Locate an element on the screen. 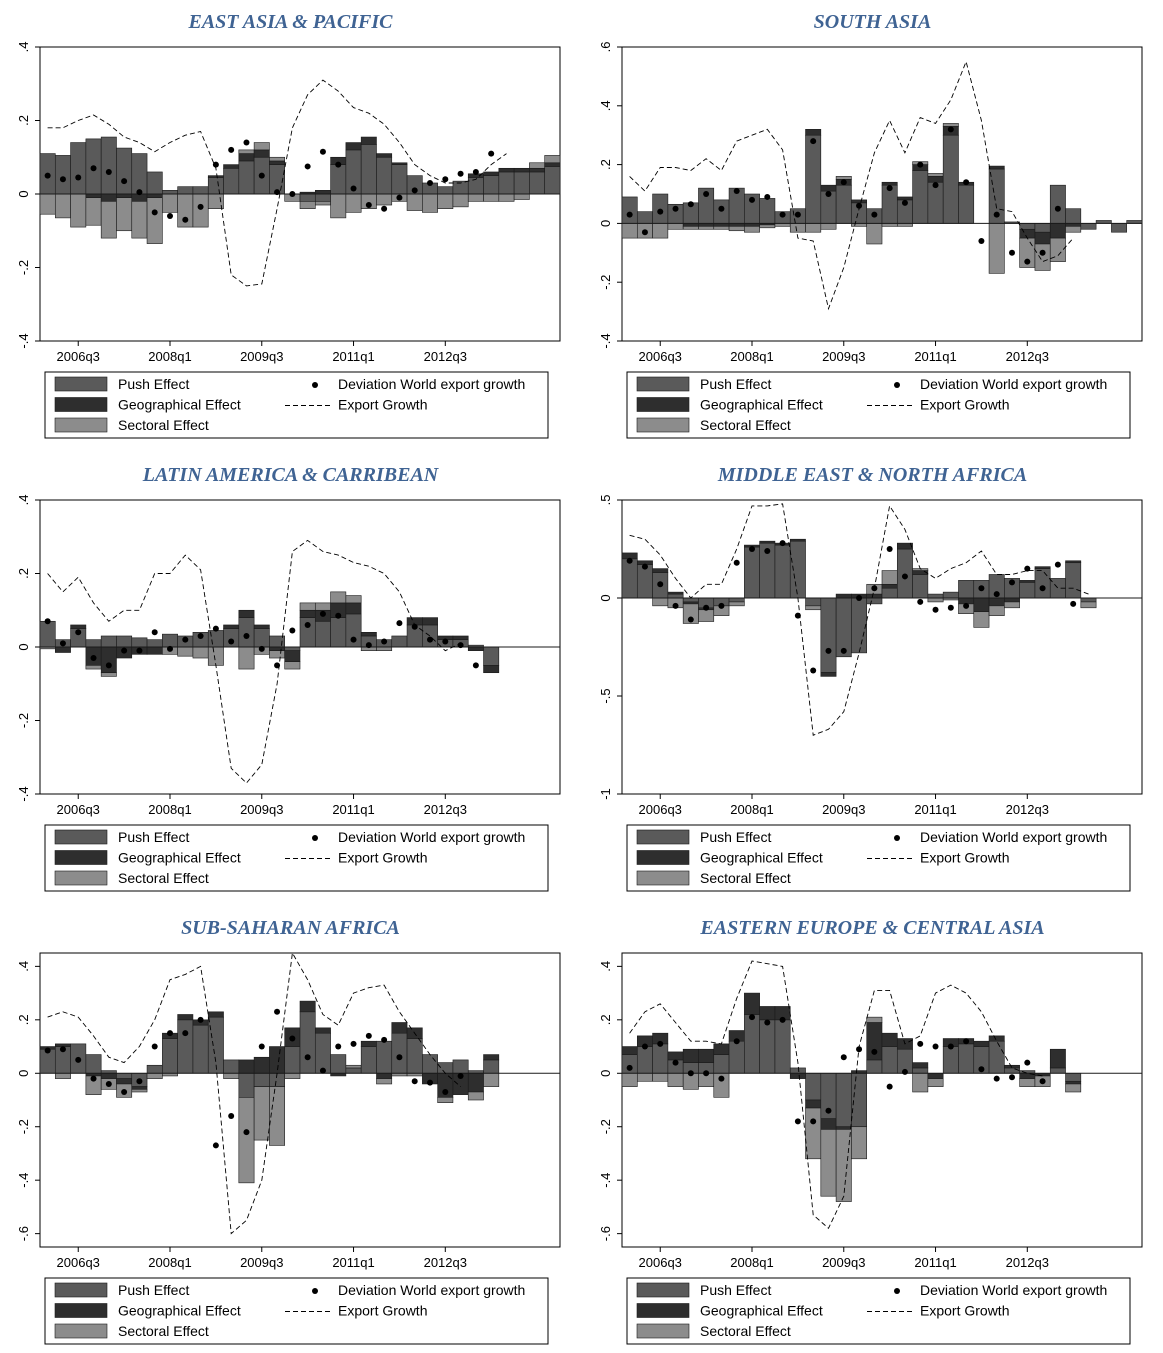 This screenshot has height=1353, width=1163. chart-title: MIDDLE EAST & NORTH AFRICA is located at coordinates (872, 475).